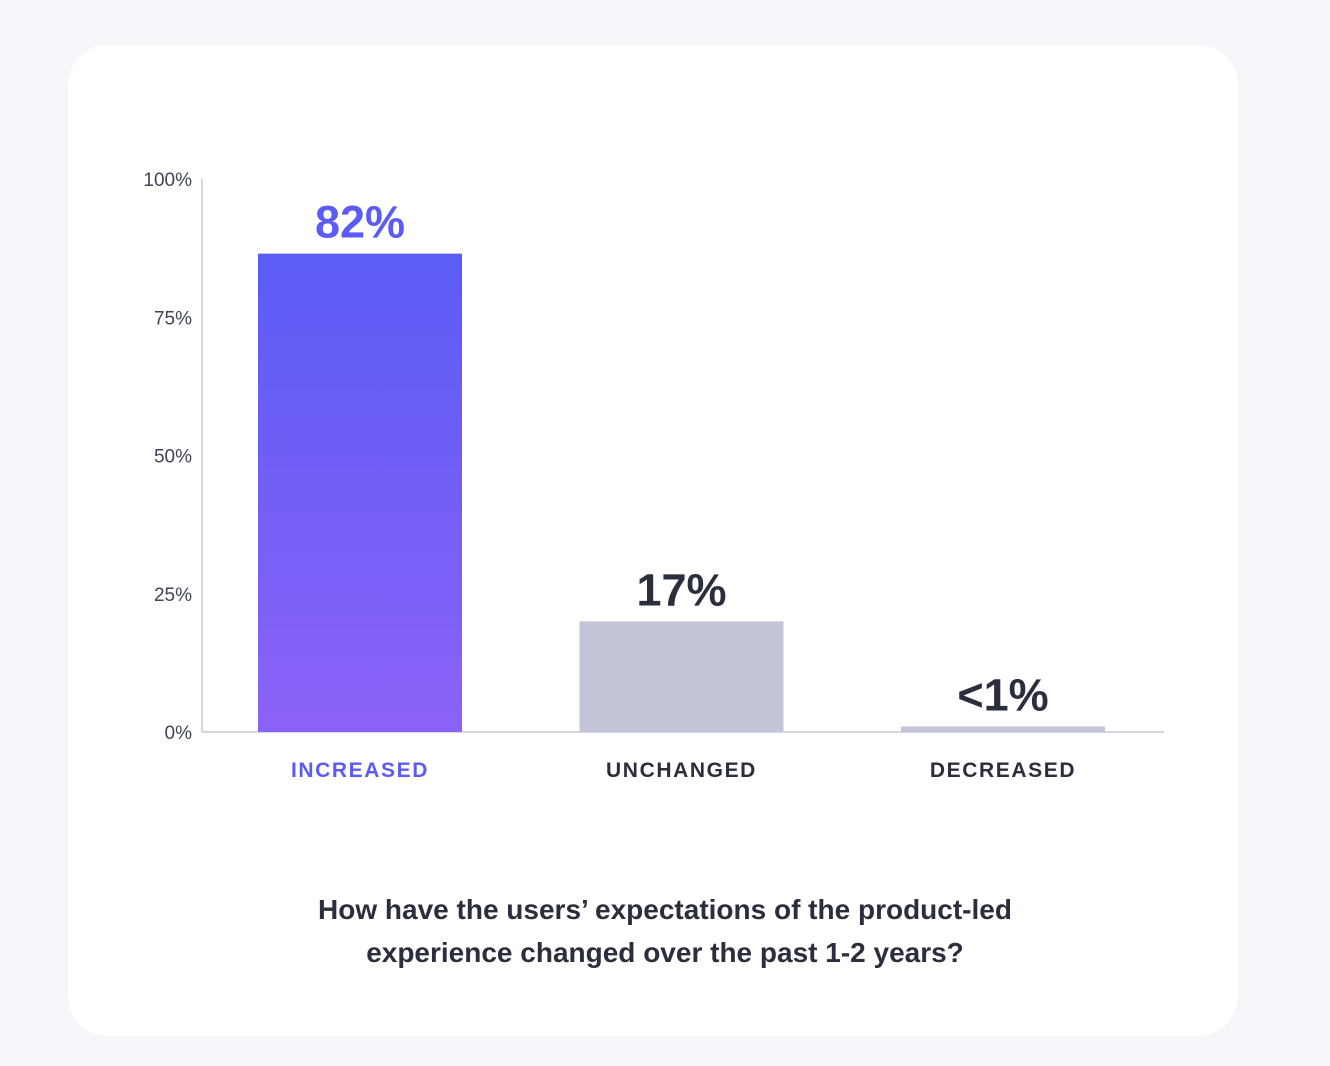 The width and height of the screenshot is (1330, 1066). What do you see at coordinates (179, 733) in the screenshot?
I see `y-tick-label: 0%` at bounding box center [179, 733].